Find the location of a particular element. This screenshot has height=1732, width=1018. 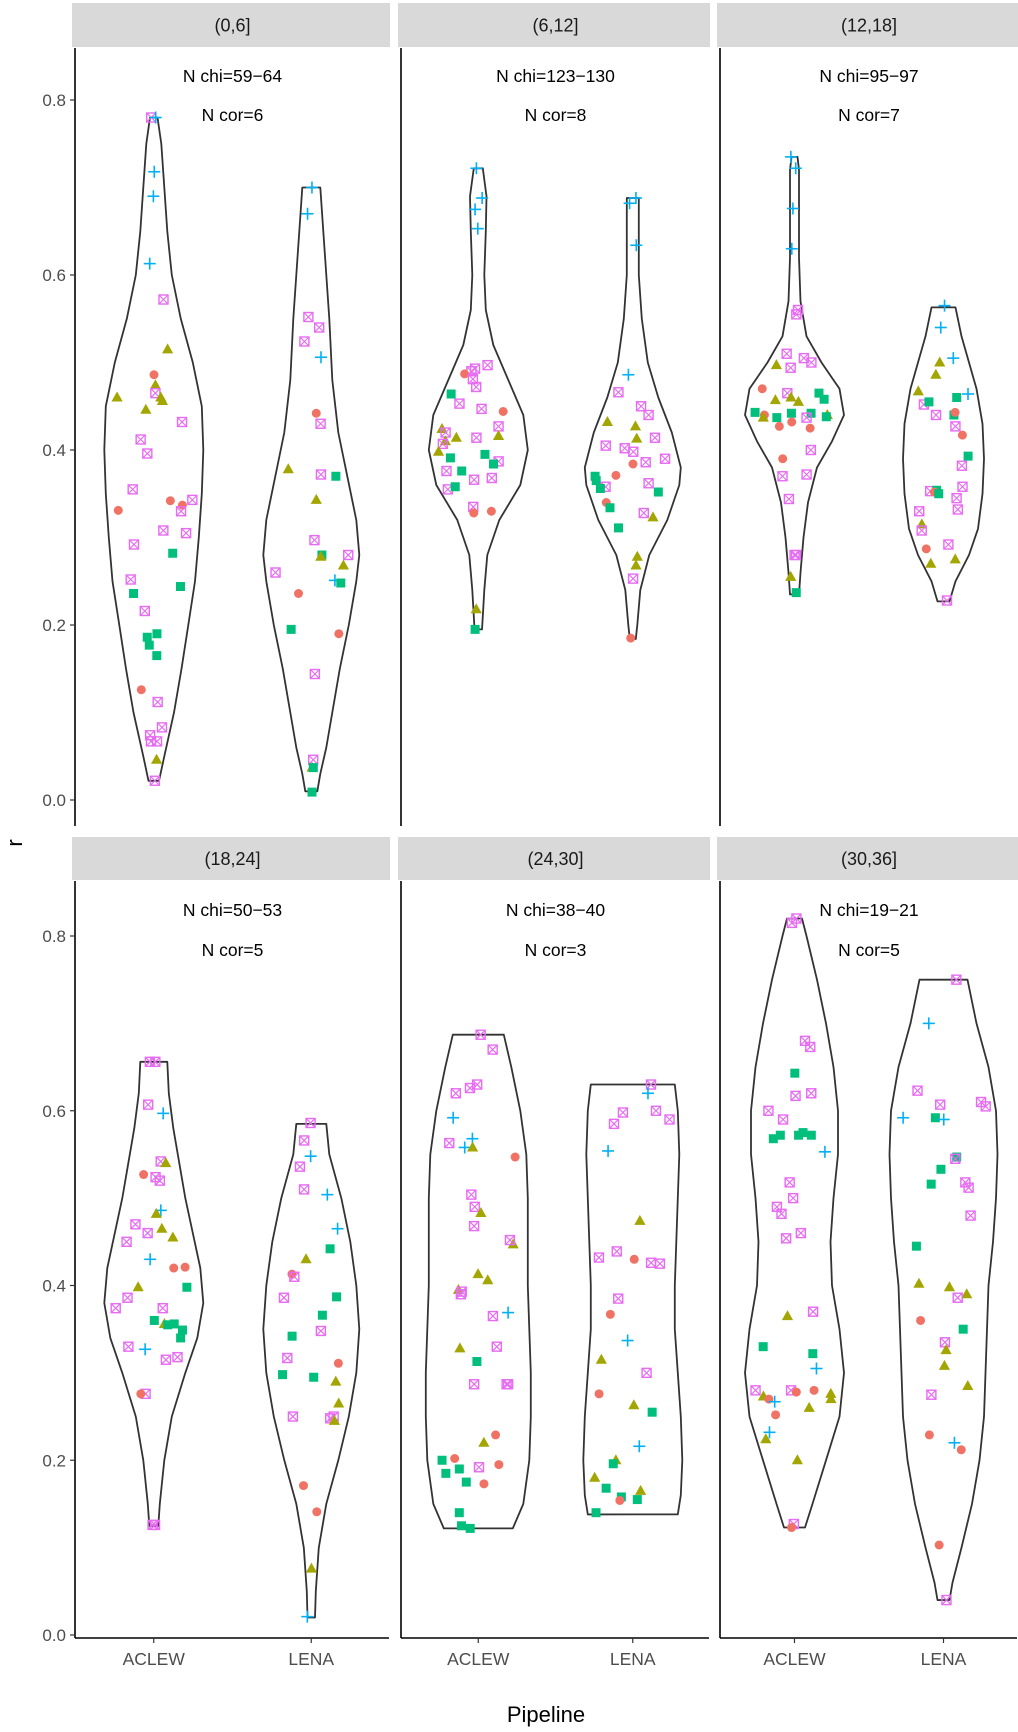

facet-panel: (6,12] N chi=123−130 N cor=8 is located at coordinates (554, 414).